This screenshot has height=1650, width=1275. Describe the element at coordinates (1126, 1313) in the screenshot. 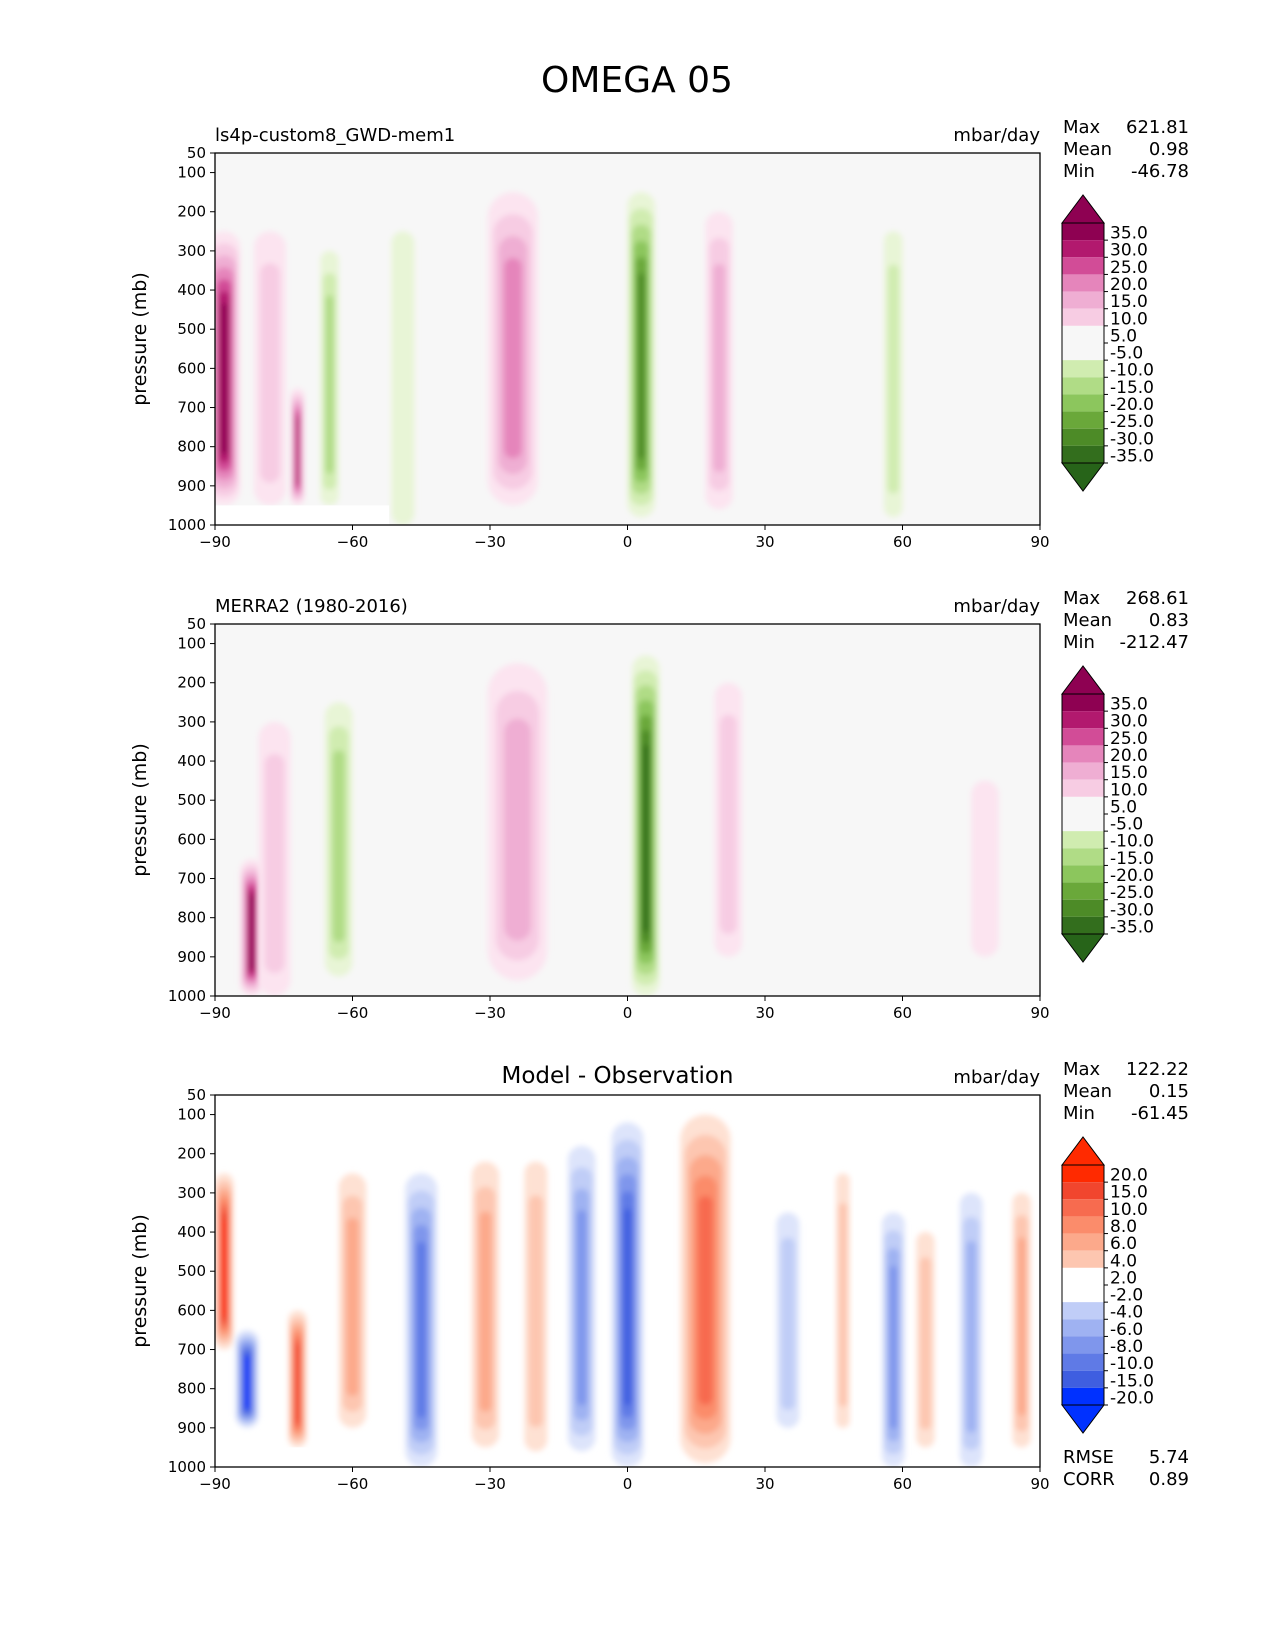

I see `colorbar-label: -4.0` at that location.